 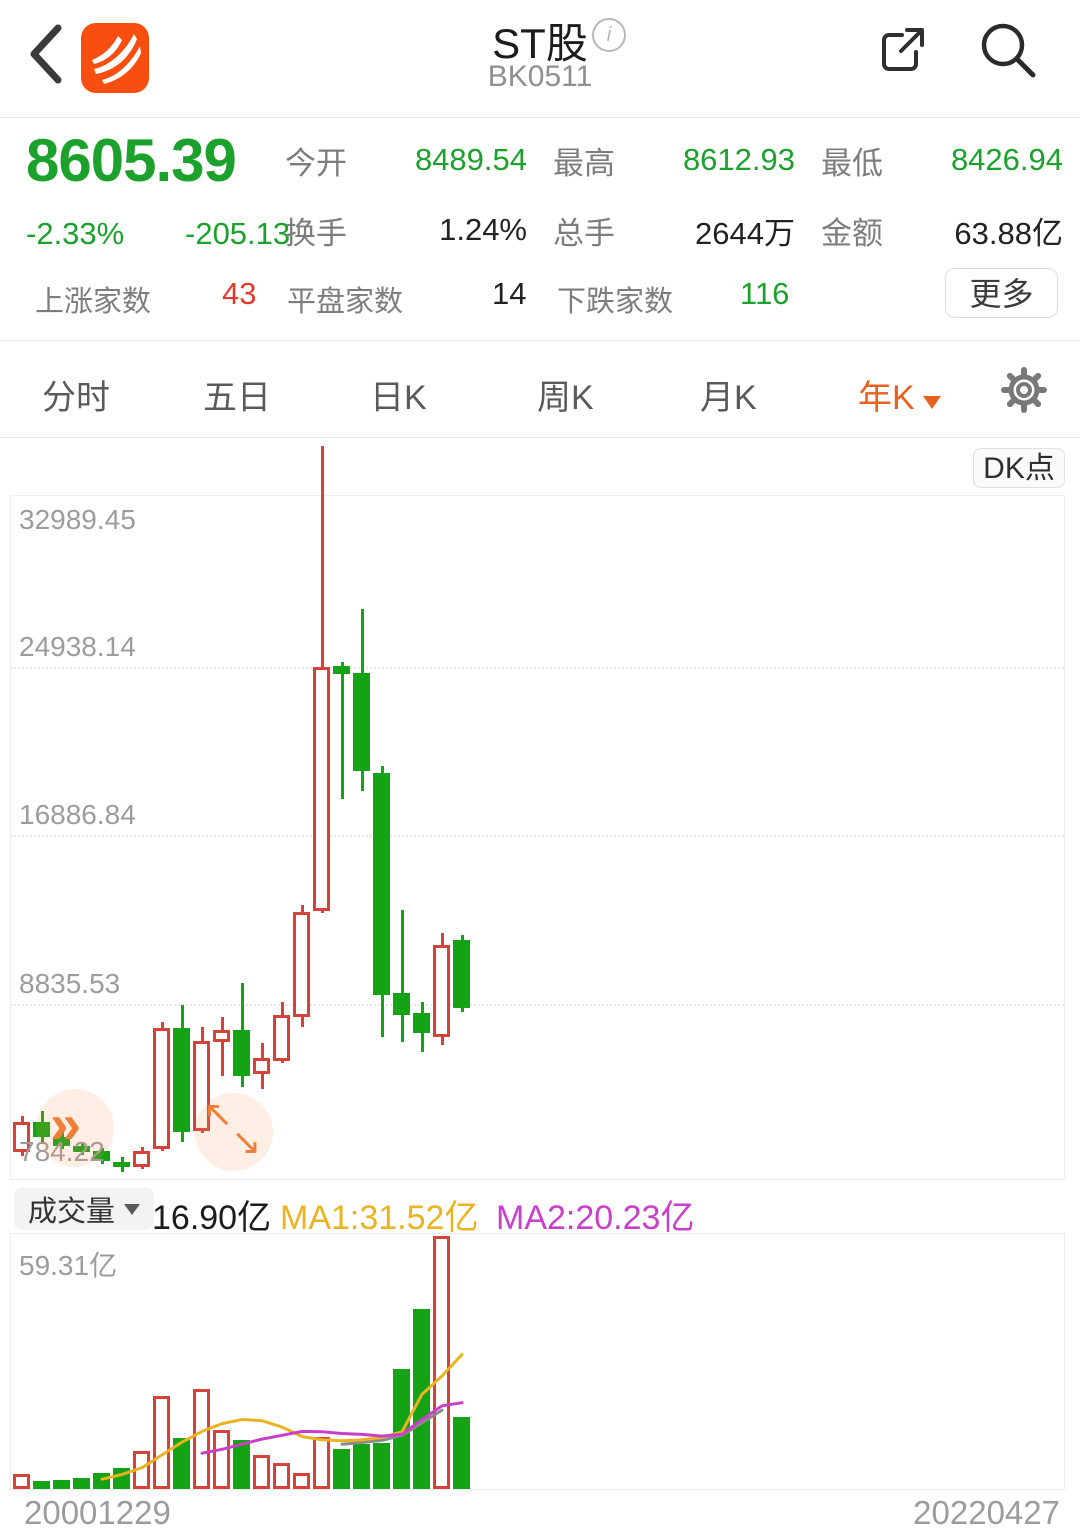 What do you see at coordinates (212, 1218) in the screenshot?
I see `volume-current-value: 16.90亿` at bounding box center [212, 1218].